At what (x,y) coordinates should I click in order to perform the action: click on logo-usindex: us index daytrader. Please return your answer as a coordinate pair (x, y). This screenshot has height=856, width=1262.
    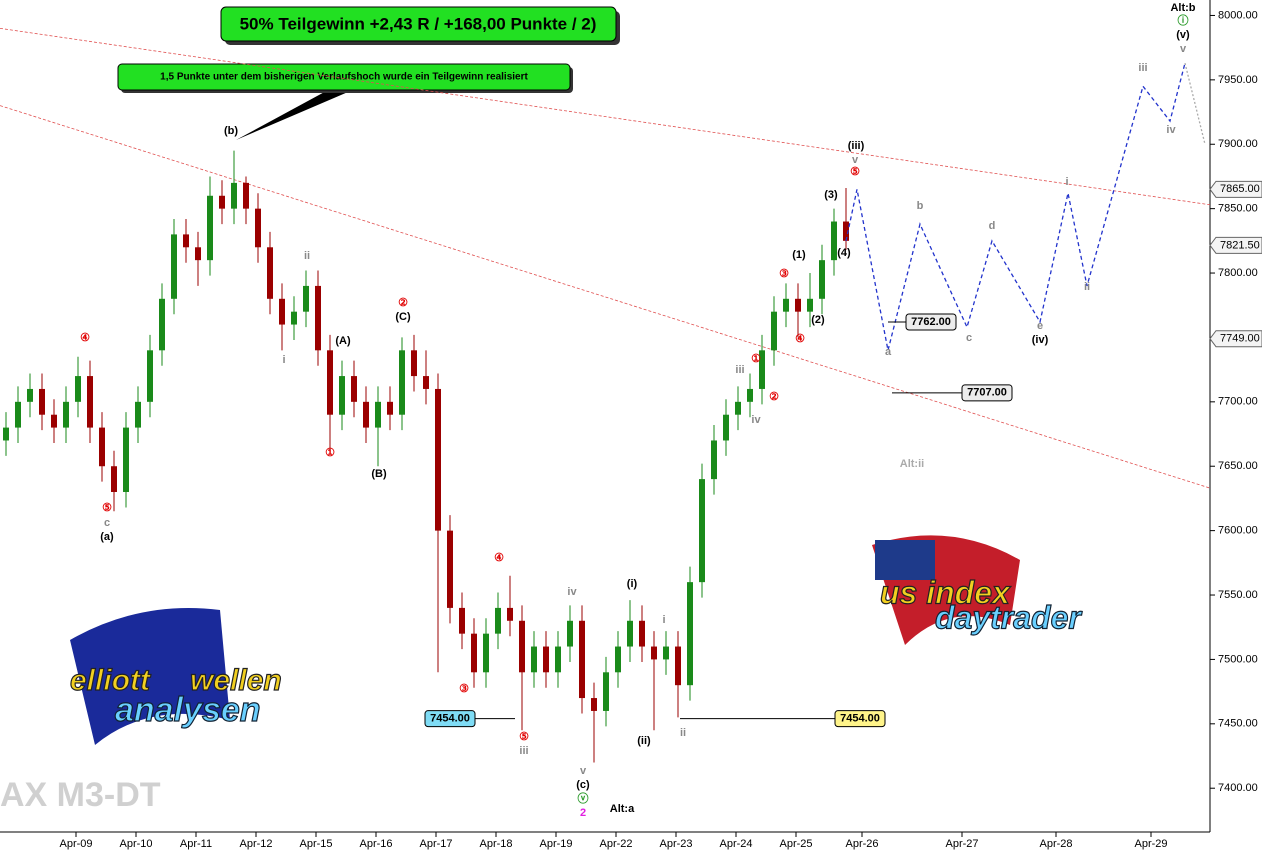
    Looking at the image, I should click on (977, 590).